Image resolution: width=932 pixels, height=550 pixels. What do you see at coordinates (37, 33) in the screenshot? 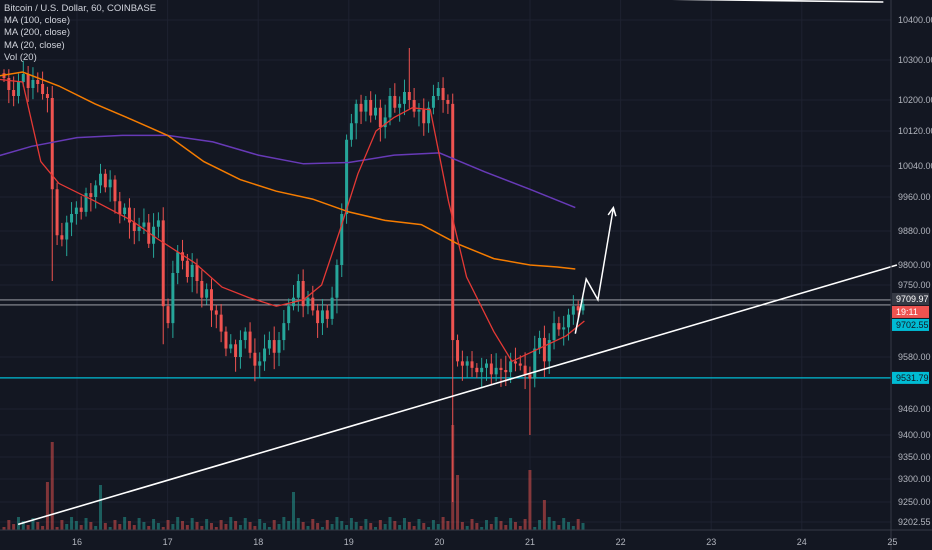
I see `legend-ma200: MA (200, close)` at bounding box center [37, 33].